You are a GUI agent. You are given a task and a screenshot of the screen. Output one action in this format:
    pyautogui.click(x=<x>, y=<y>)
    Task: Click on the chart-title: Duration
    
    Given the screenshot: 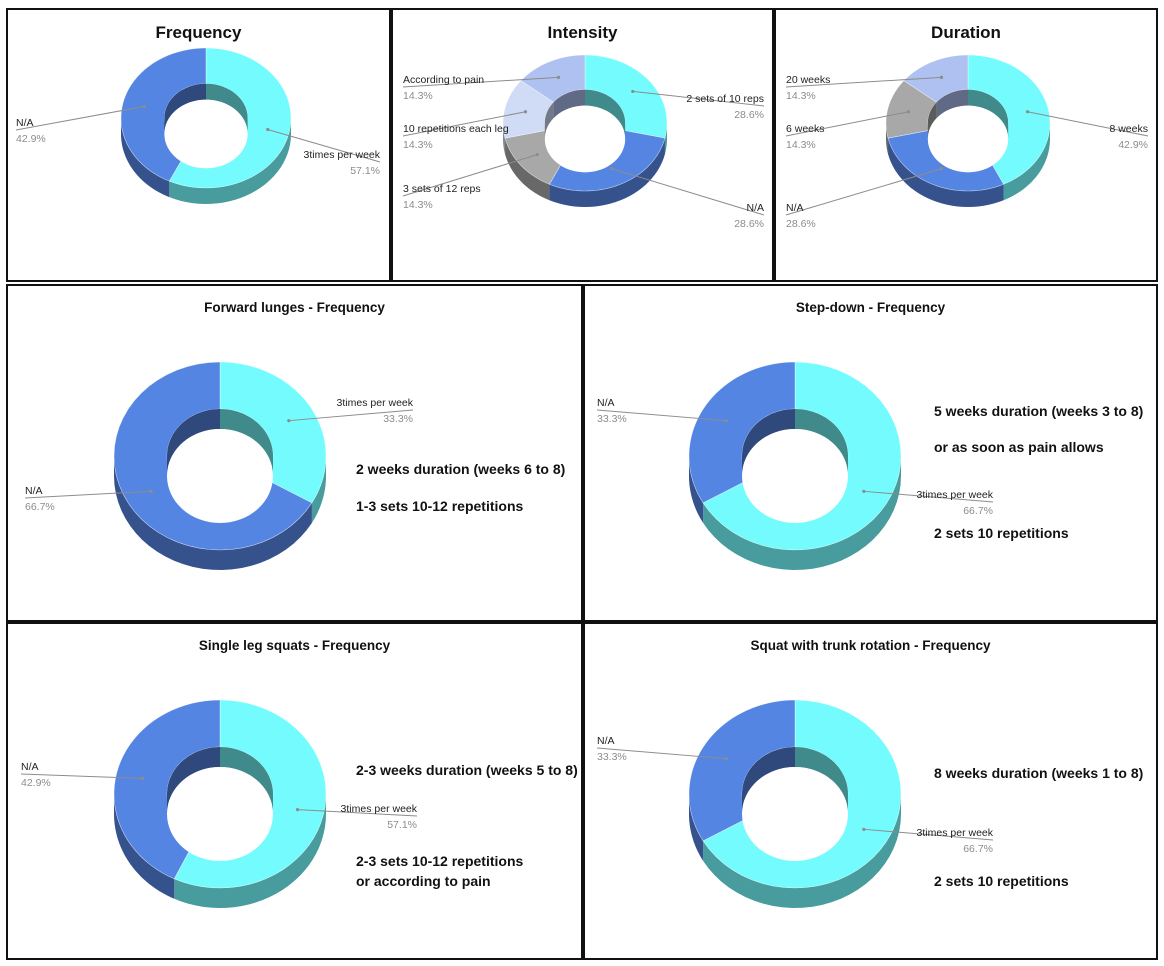 What is the action you would take?
    pyautogui.click(x=966, y=32)
    